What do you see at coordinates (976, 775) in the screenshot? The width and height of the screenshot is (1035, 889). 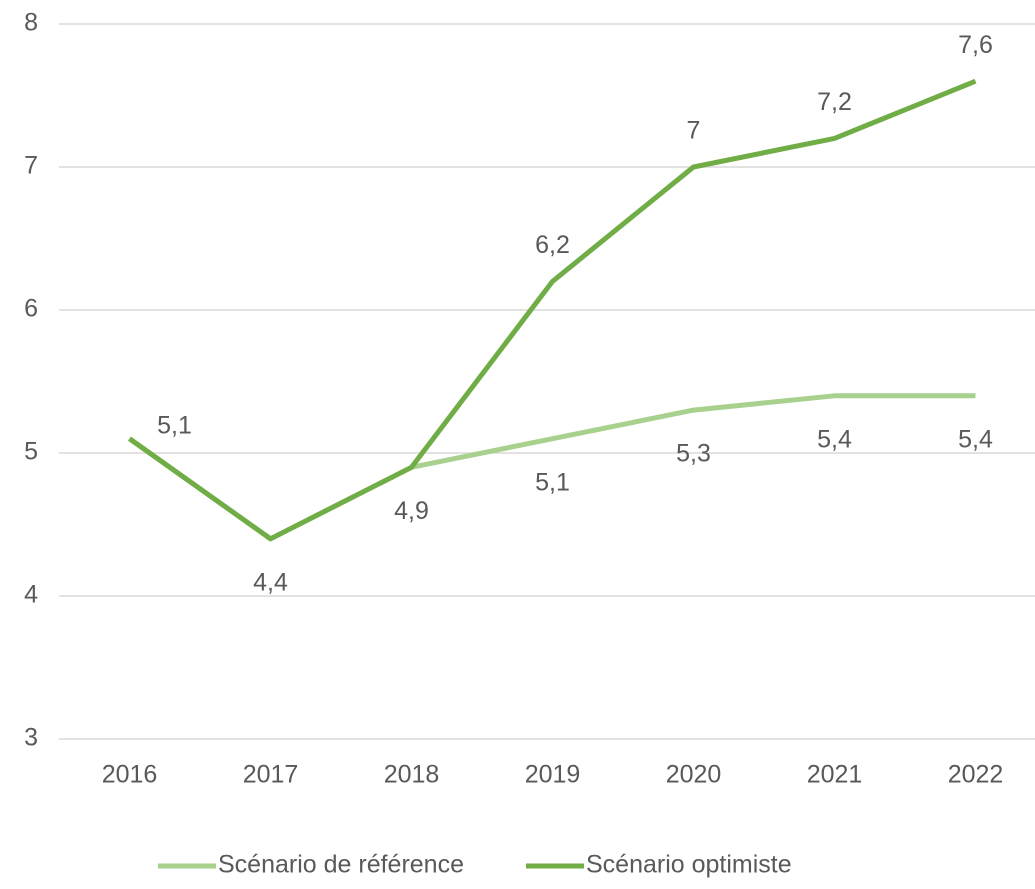 I see `x-tick-label: 2022` at bounding box center [976, 775].